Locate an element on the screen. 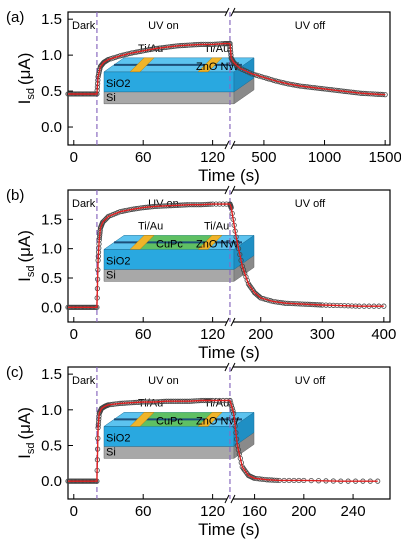 The height and width of the screenshot is (550, 401). x-tick-label: 1500 is located at coordinates (384, 157).